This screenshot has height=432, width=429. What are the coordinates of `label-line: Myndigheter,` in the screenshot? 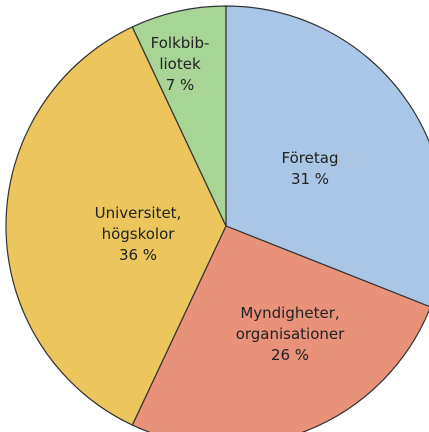 It's located at (289, 313).